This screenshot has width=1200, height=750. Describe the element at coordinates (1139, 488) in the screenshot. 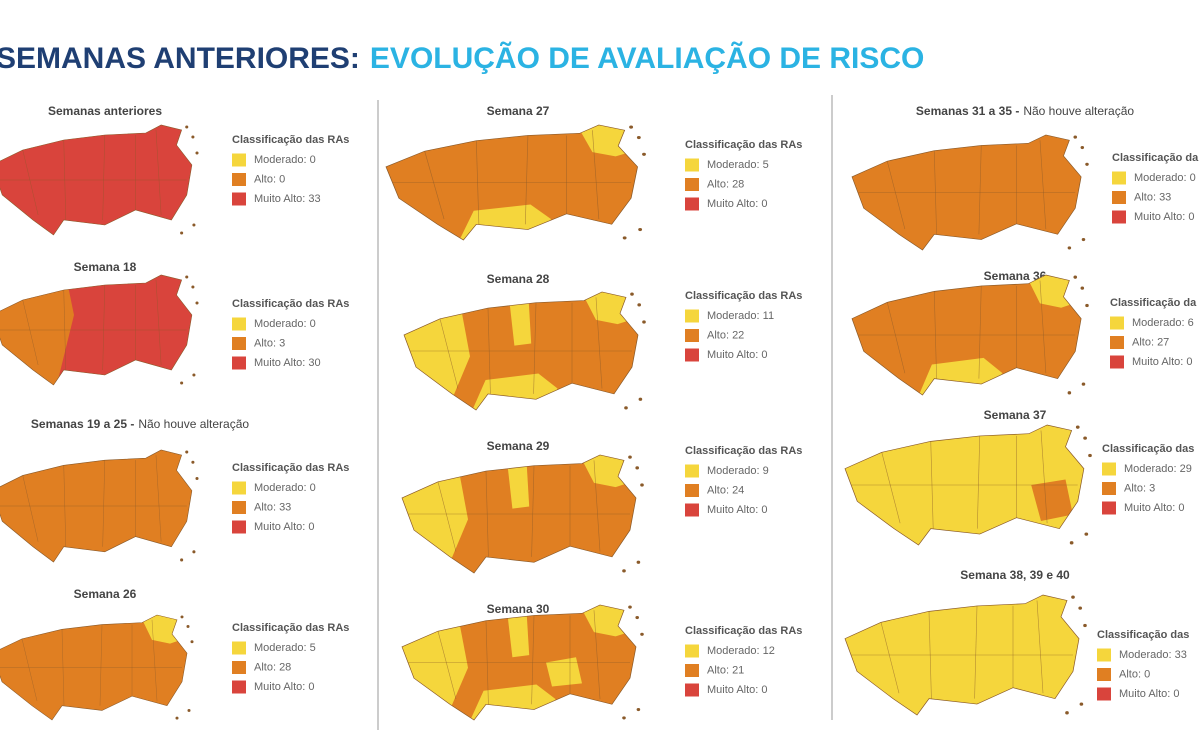

I see `legend-item: Alto: 3` at that location.